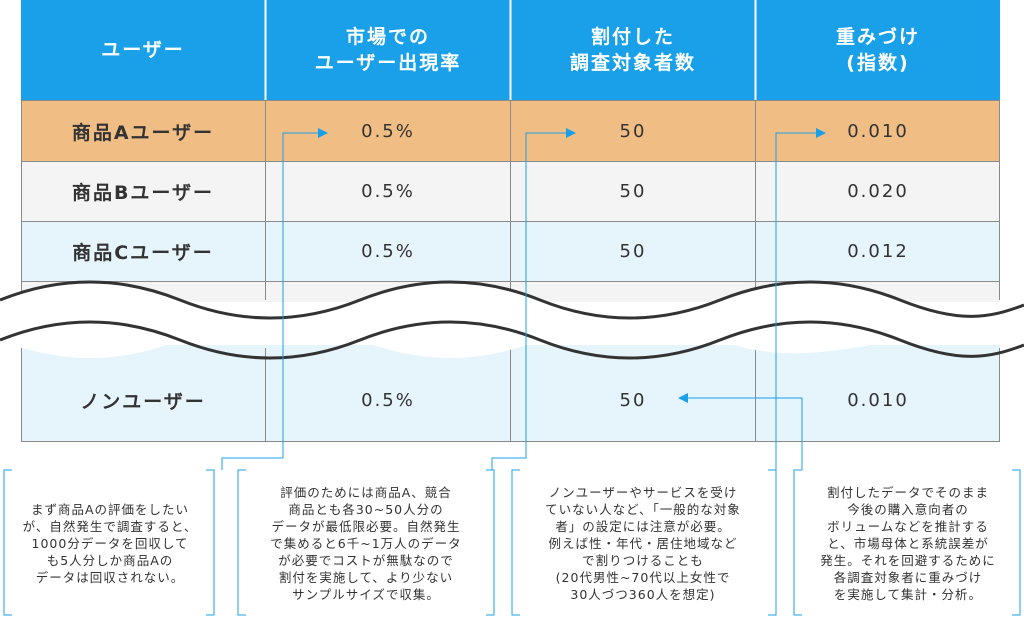  I want to click on header-user: ユーザー, so click(143, 50).